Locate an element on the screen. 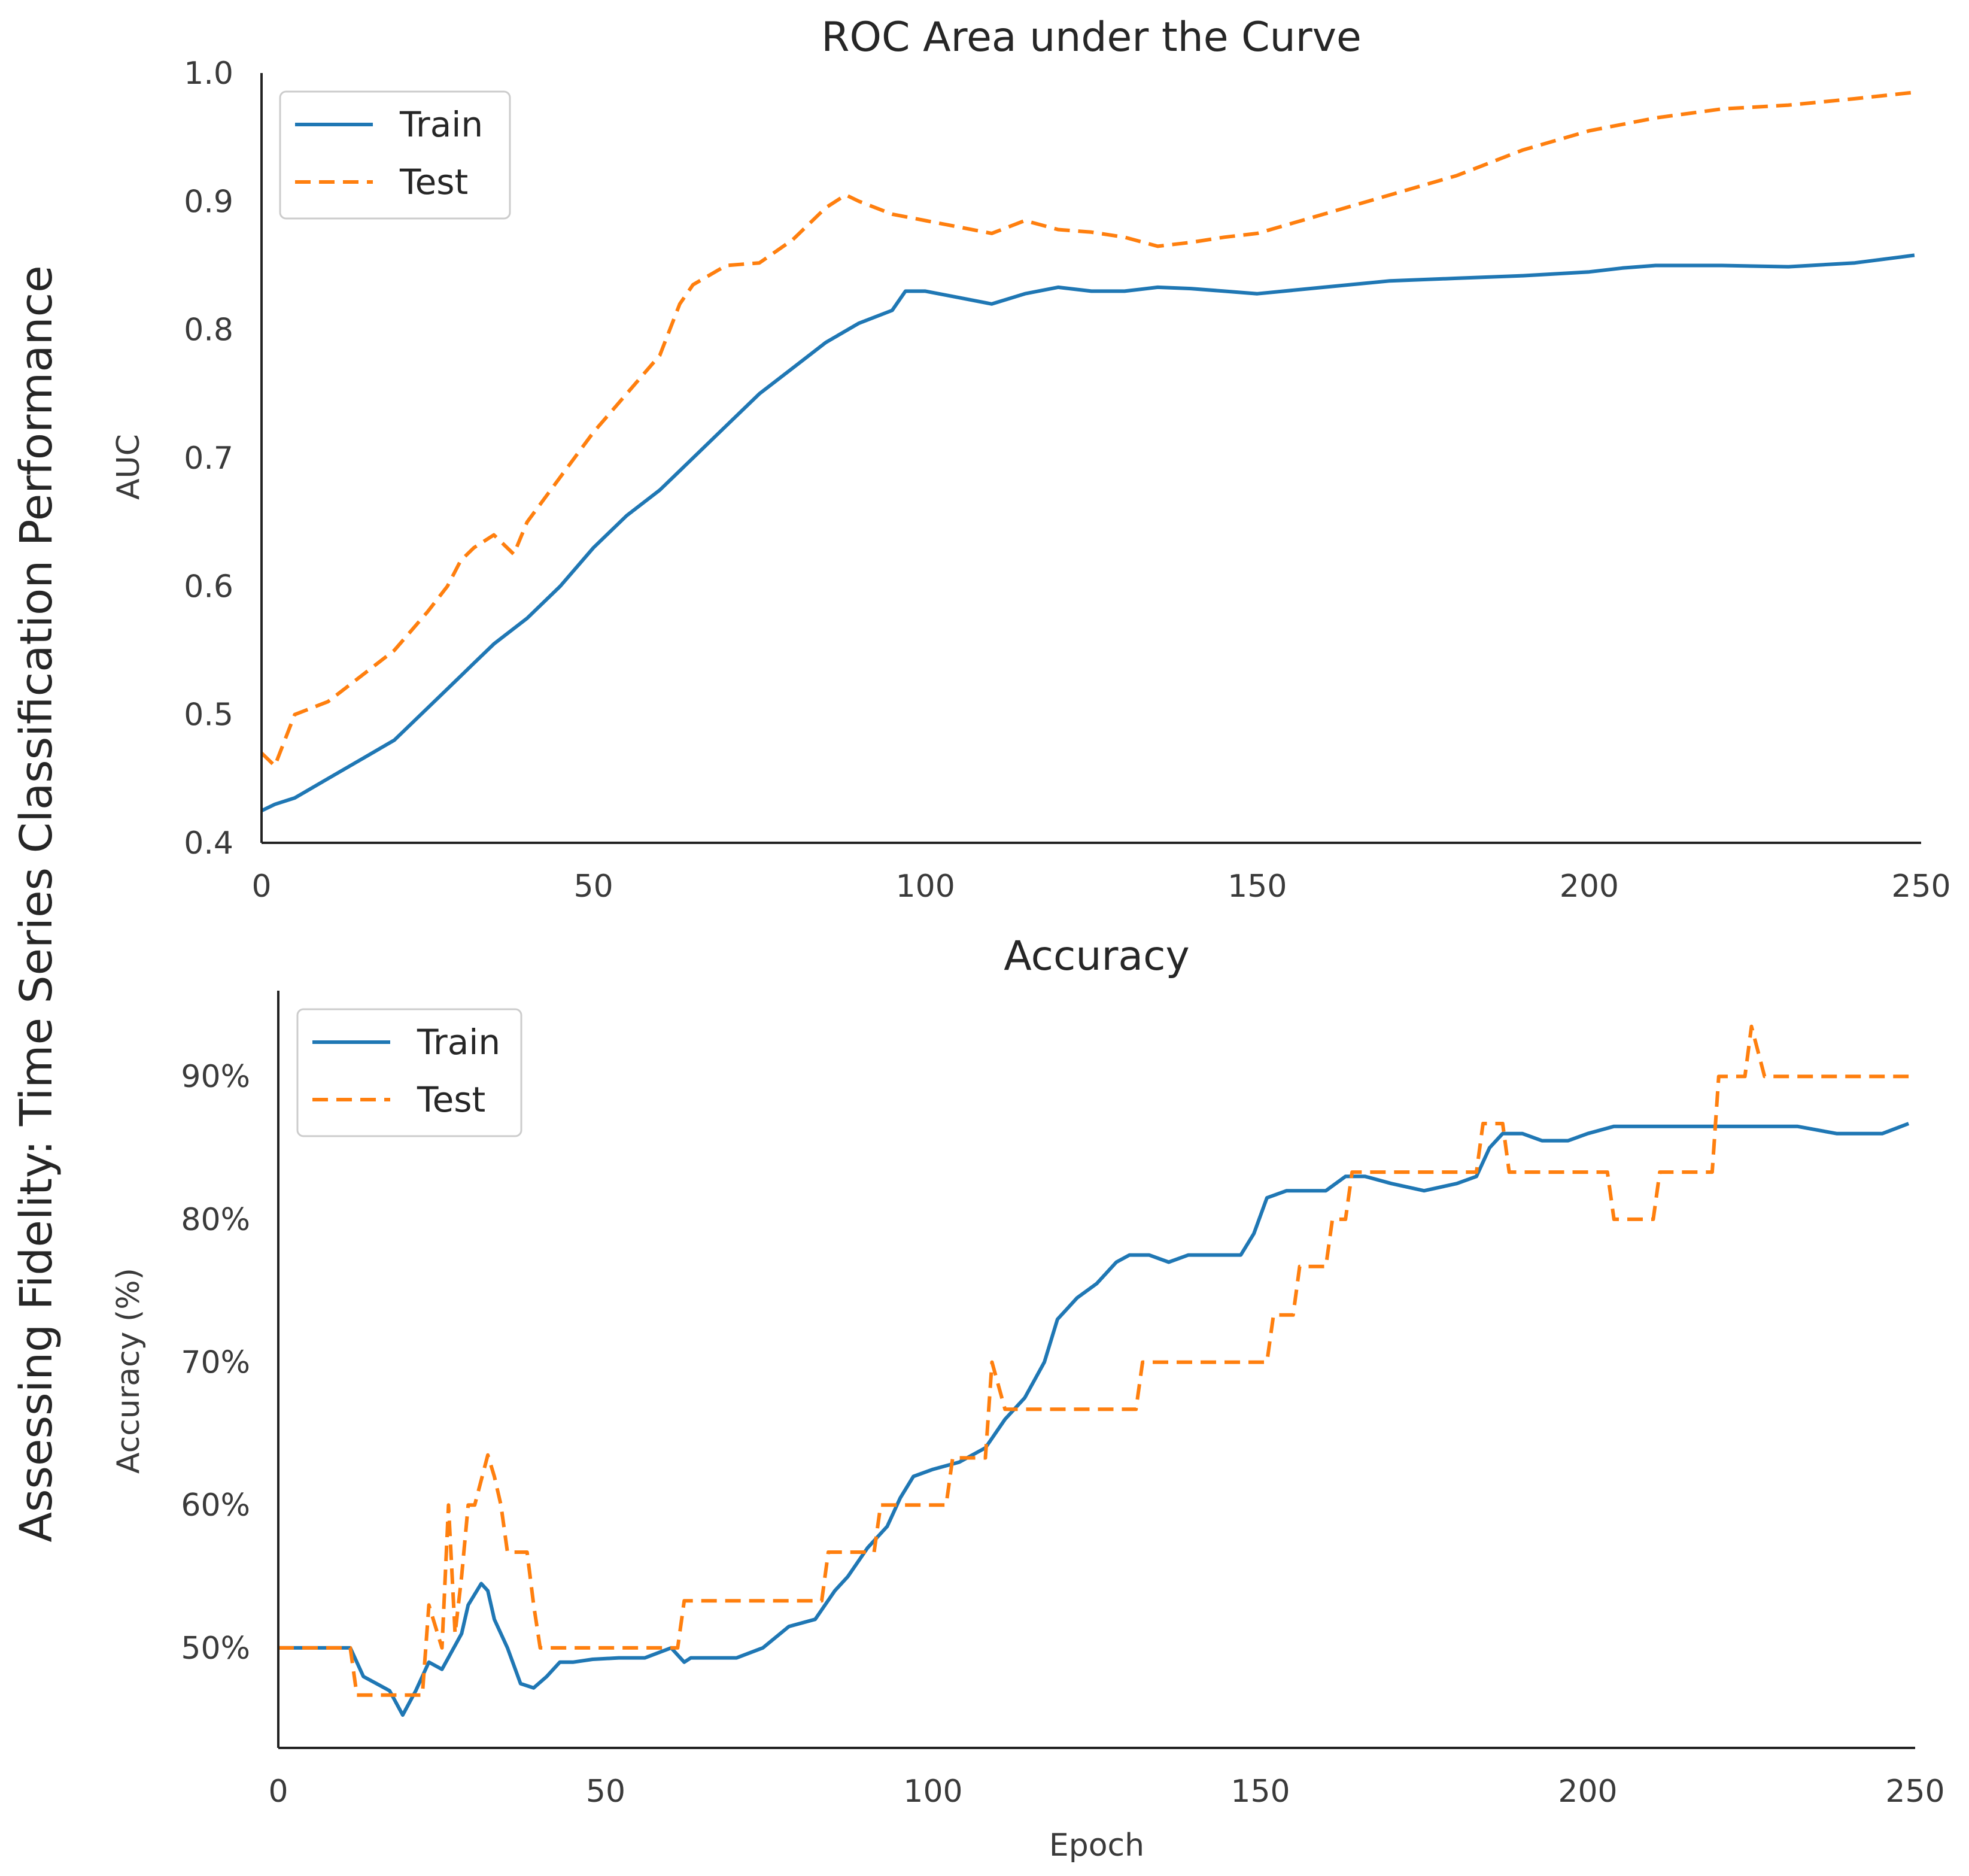 The height and width of the screenshot is (1876, 1969). y-tick-label: 90% is located at coordinates (216, 1077).